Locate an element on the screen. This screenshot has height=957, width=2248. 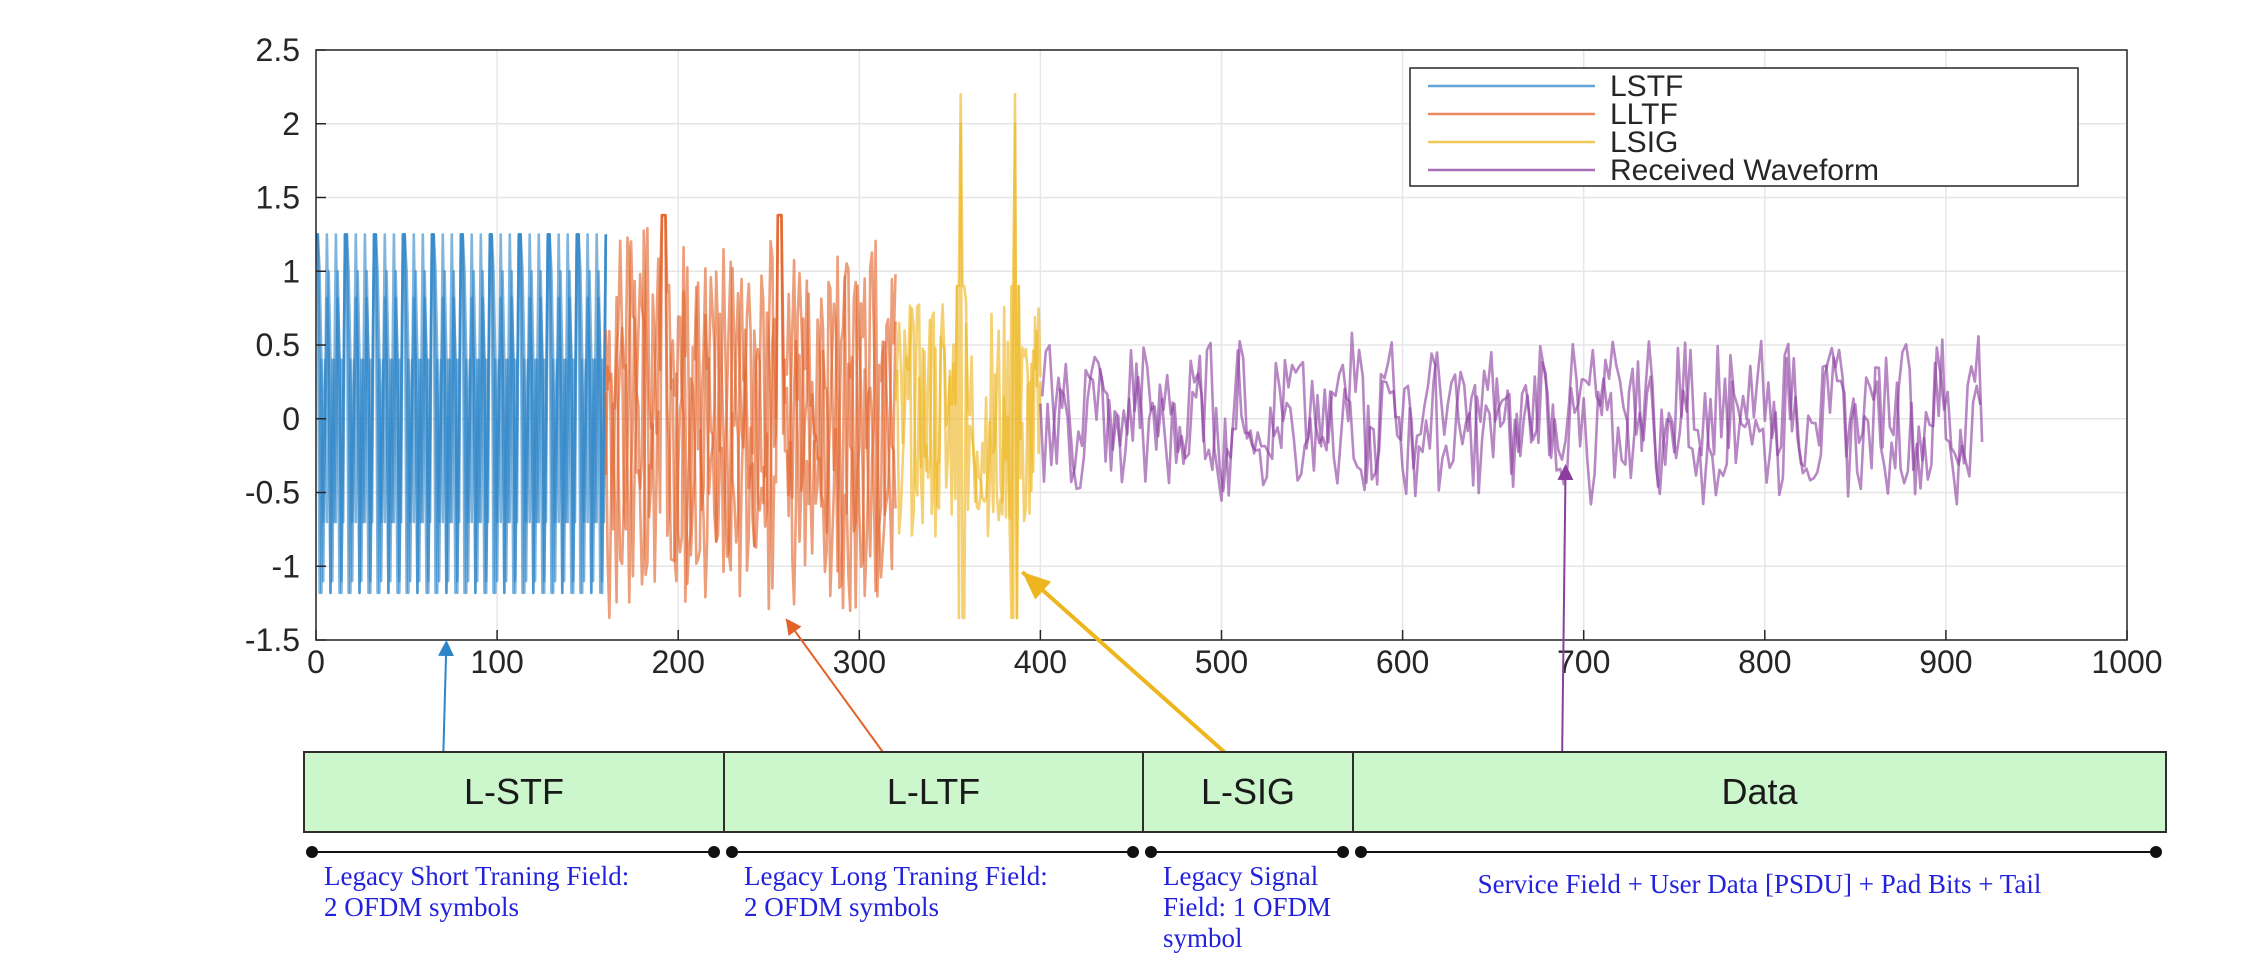
field-label: Data is located at coordinates (1759, 791).